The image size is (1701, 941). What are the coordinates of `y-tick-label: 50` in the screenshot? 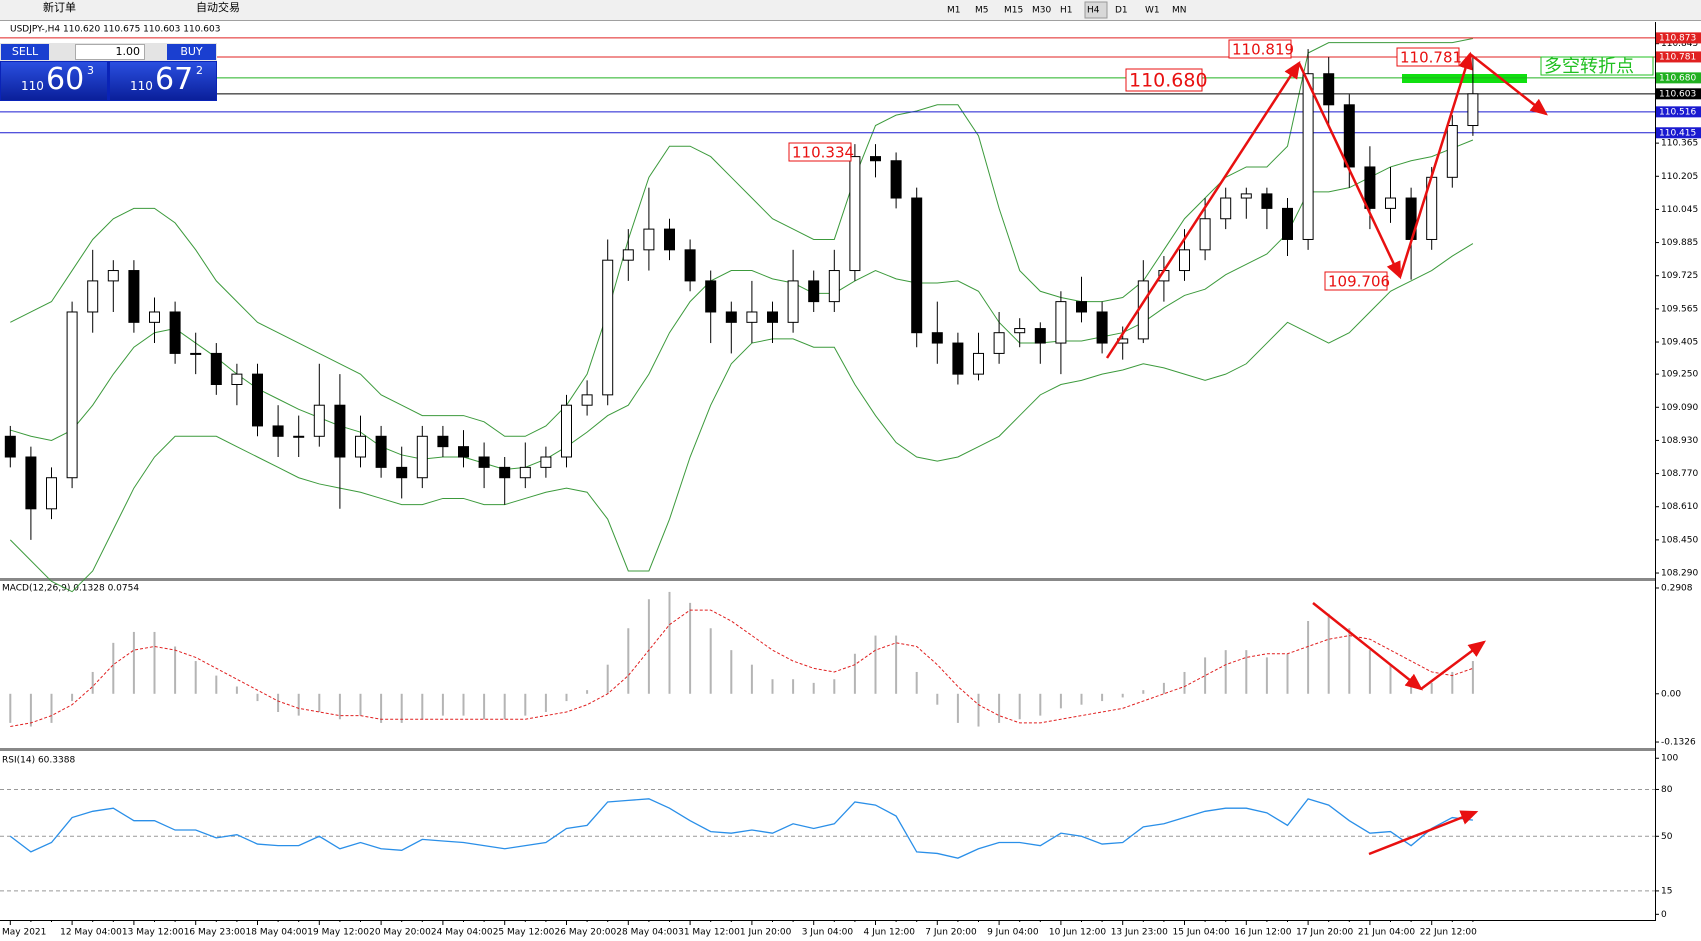 It's located at (1667, 837).